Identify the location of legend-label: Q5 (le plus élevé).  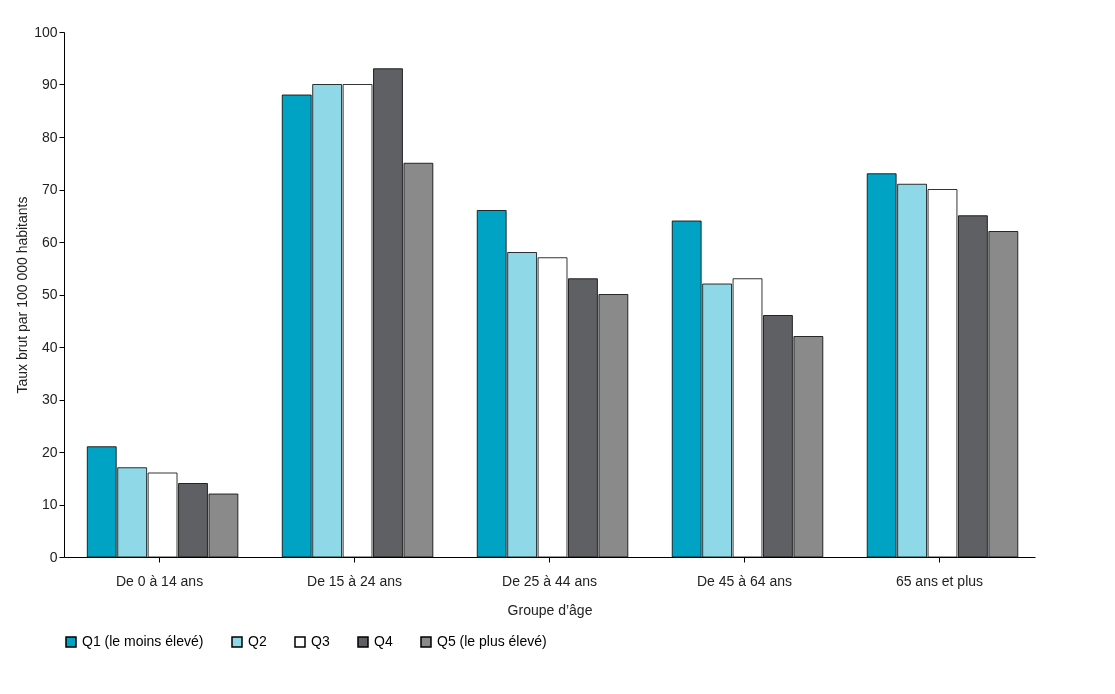
(492, 641).